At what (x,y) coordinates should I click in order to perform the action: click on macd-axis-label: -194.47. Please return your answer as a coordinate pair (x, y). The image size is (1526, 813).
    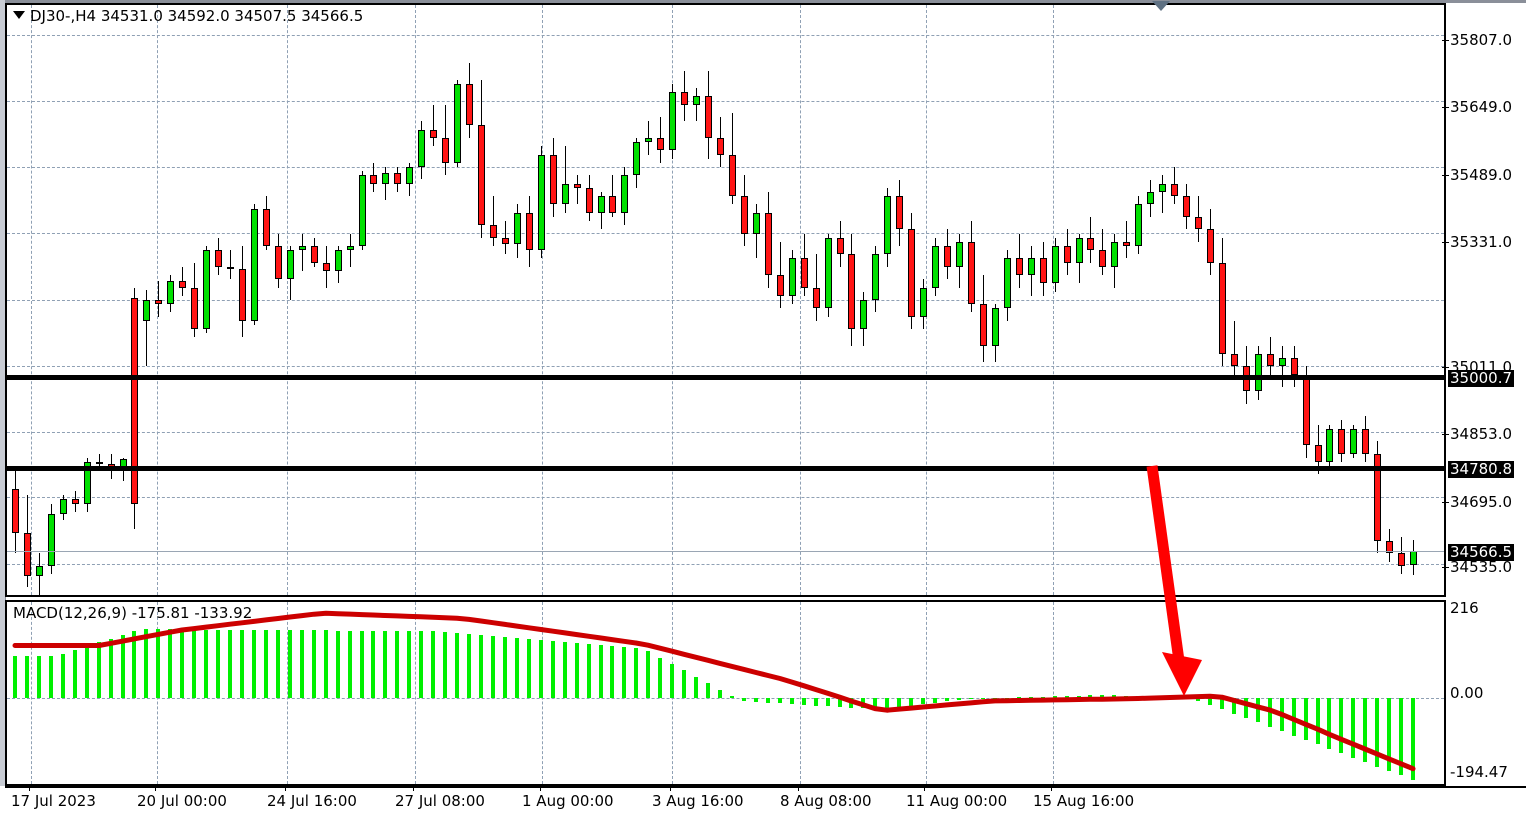
    Looking at the image, I should click on (1479, 772).